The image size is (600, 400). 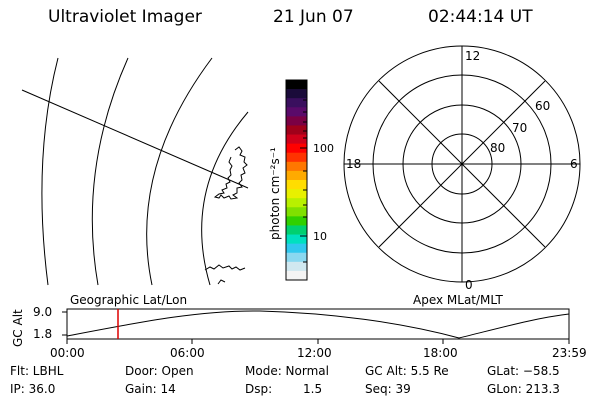 I want to click on status-door: Door: Open, so click(x=159, y=371).